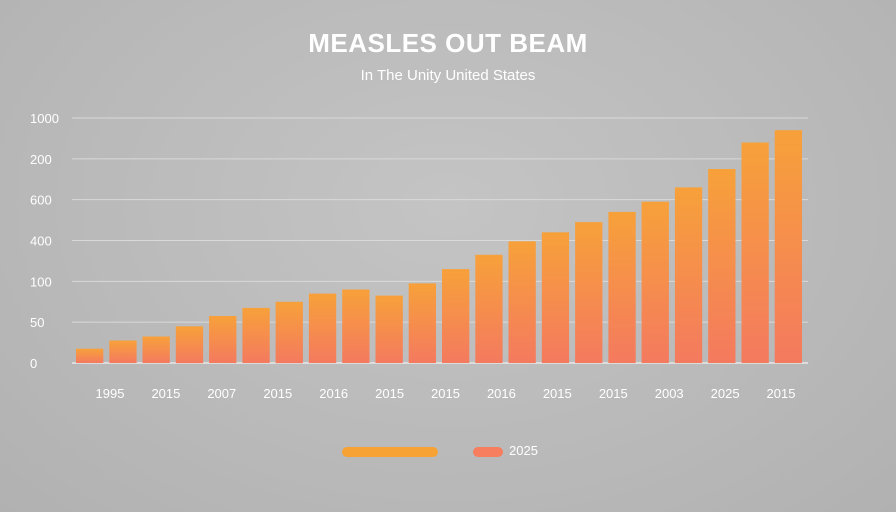 The image size is (896, 512). What do you see at coordinates (448, 43) in the screenshot?
I see `chart-title: MEASLES OUT BEAM` at bounding box center [448, 43].